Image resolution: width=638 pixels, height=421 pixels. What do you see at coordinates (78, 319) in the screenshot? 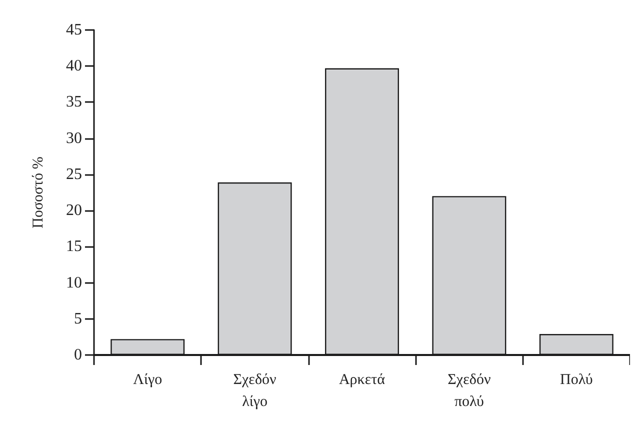
I see `y-tick-label: 5` at bounding box center [78, 319].